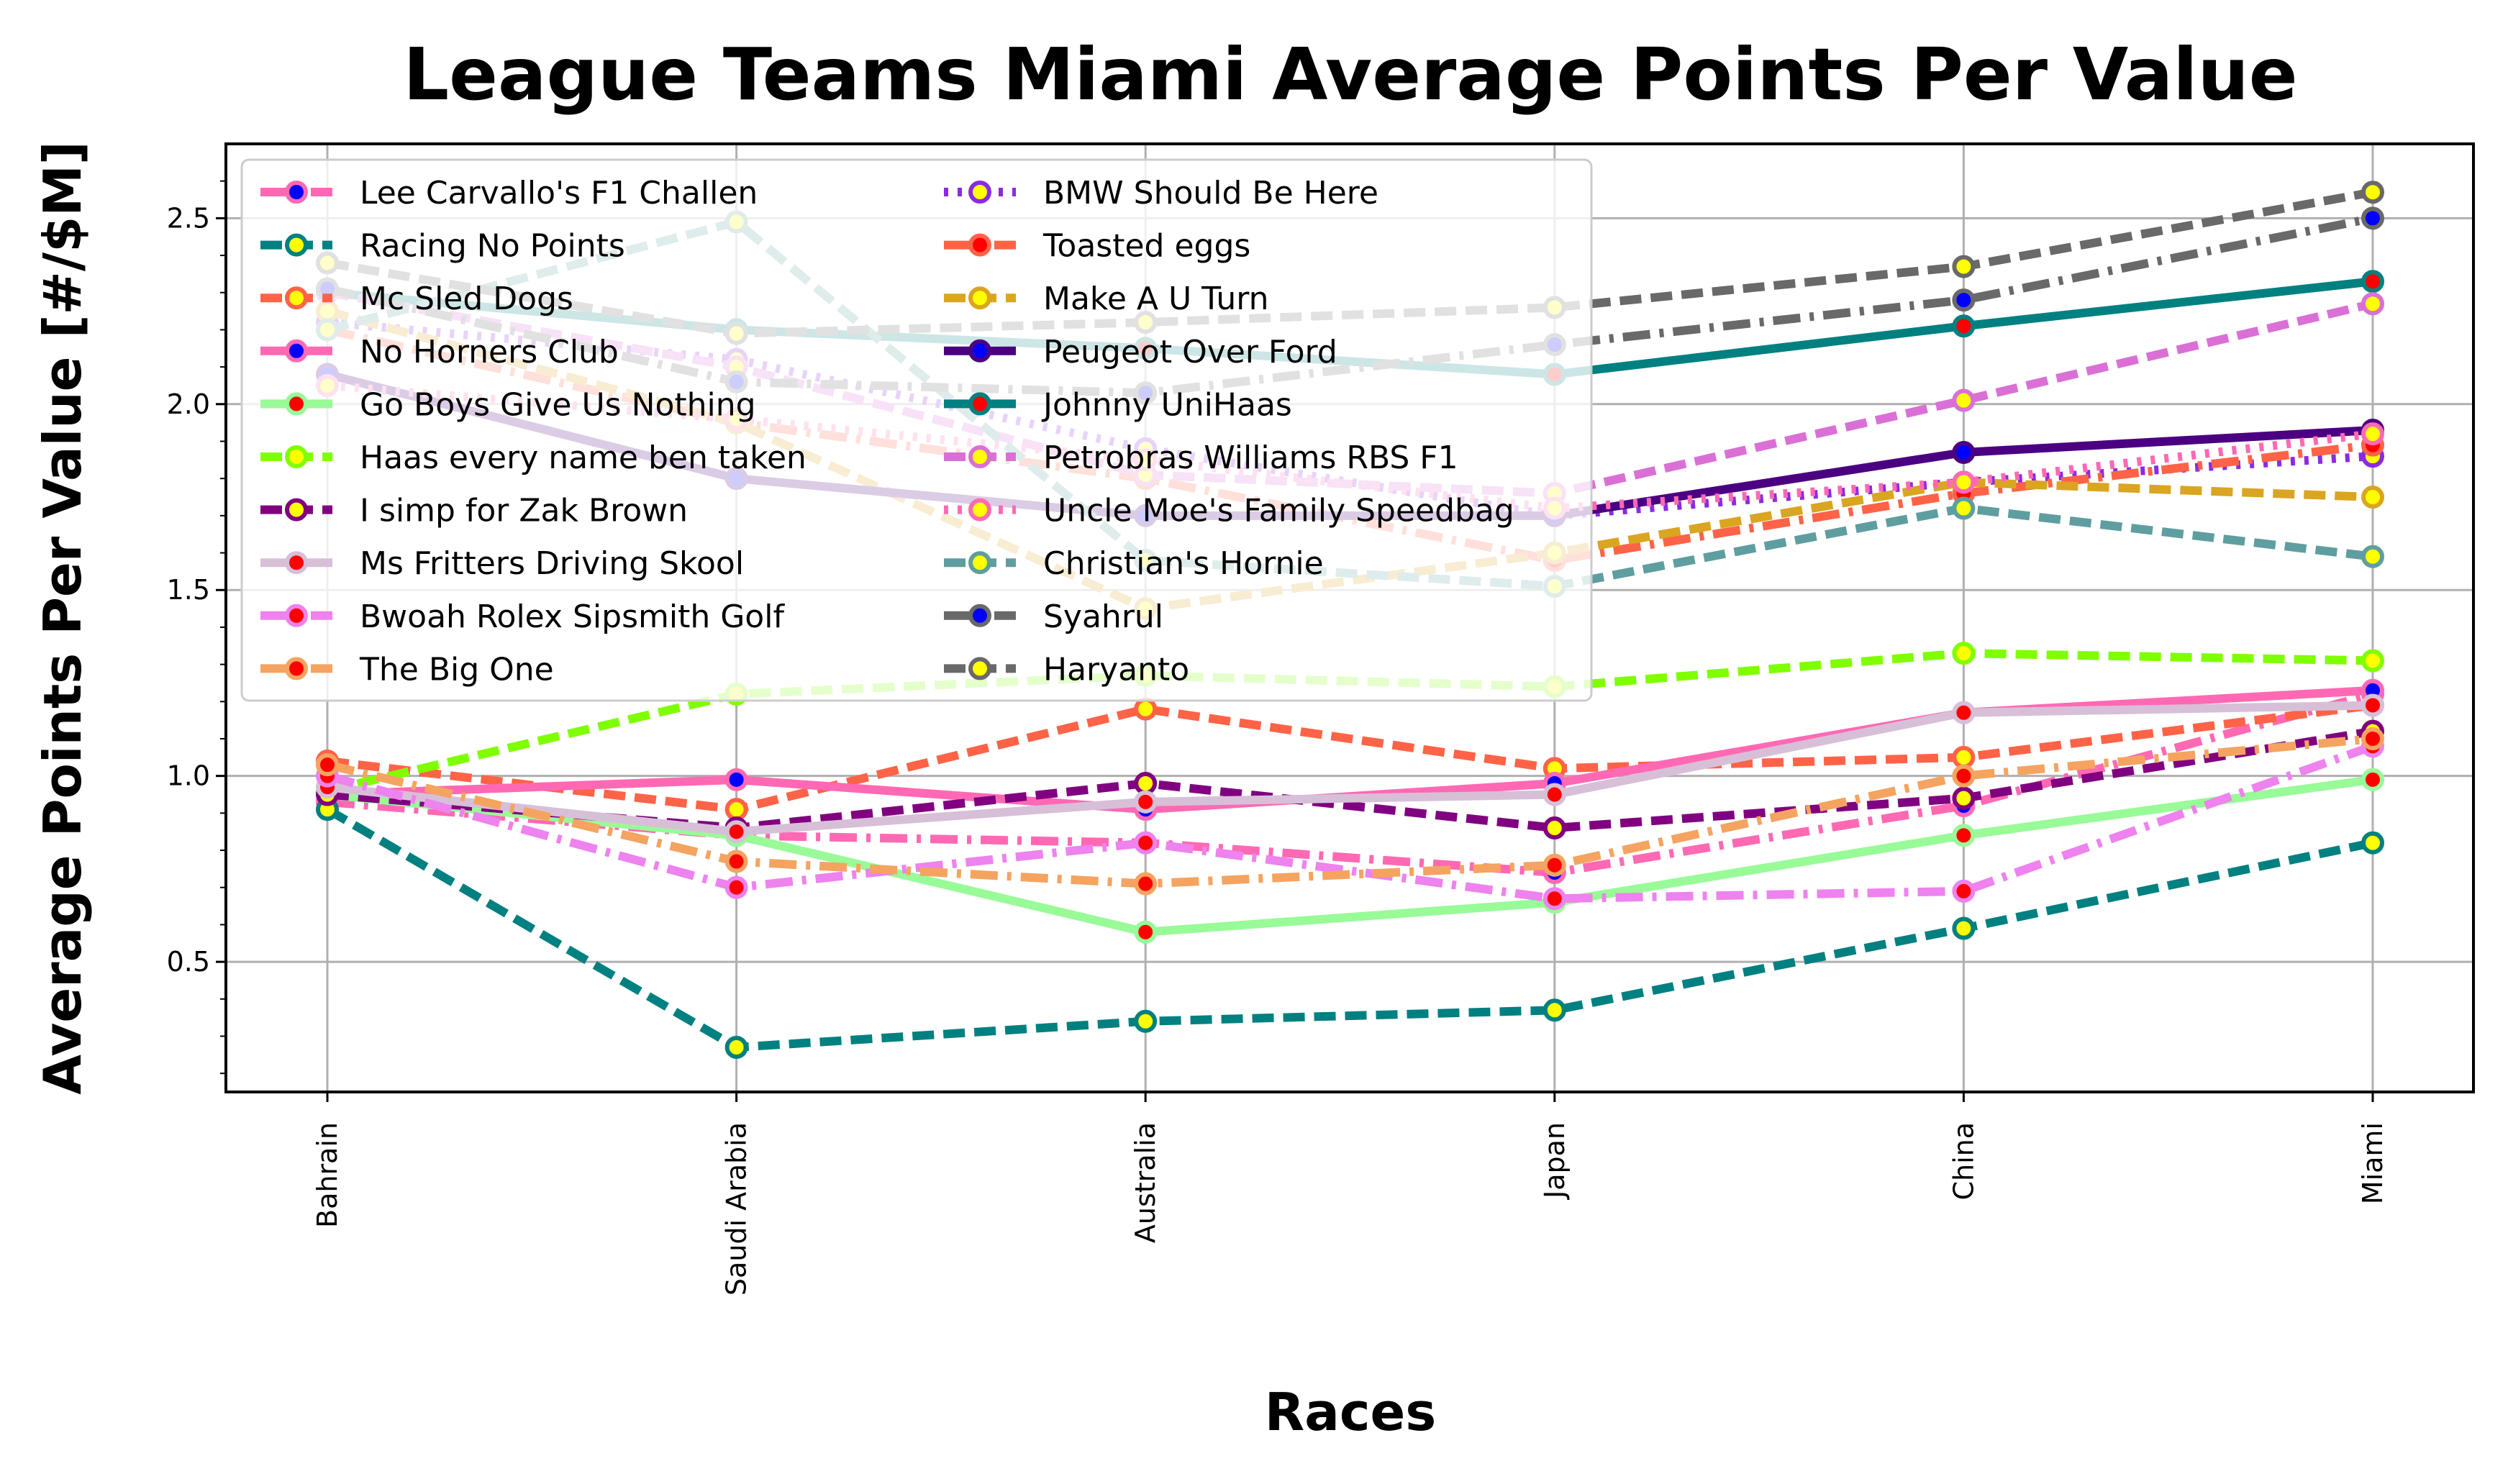 This screenshot has height=1484, width=2508. What do you see at coordinates (558, 404) in the screenshot?
I see `legend-label: Go Boys Give Us Nothing` at bounding box center [558, 404].